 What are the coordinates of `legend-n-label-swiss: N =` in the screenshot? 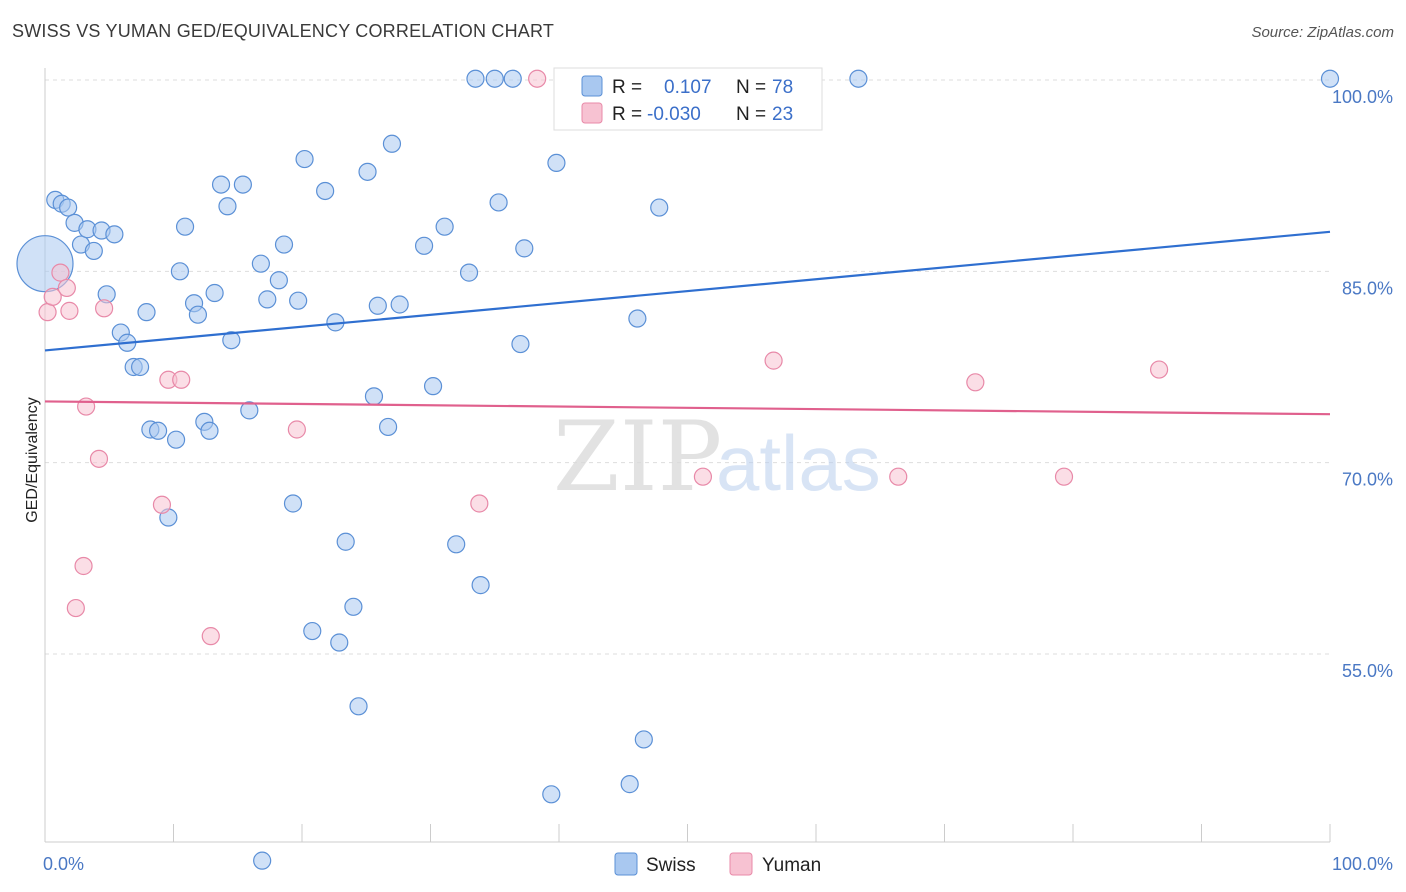 It's located at (751, 87).